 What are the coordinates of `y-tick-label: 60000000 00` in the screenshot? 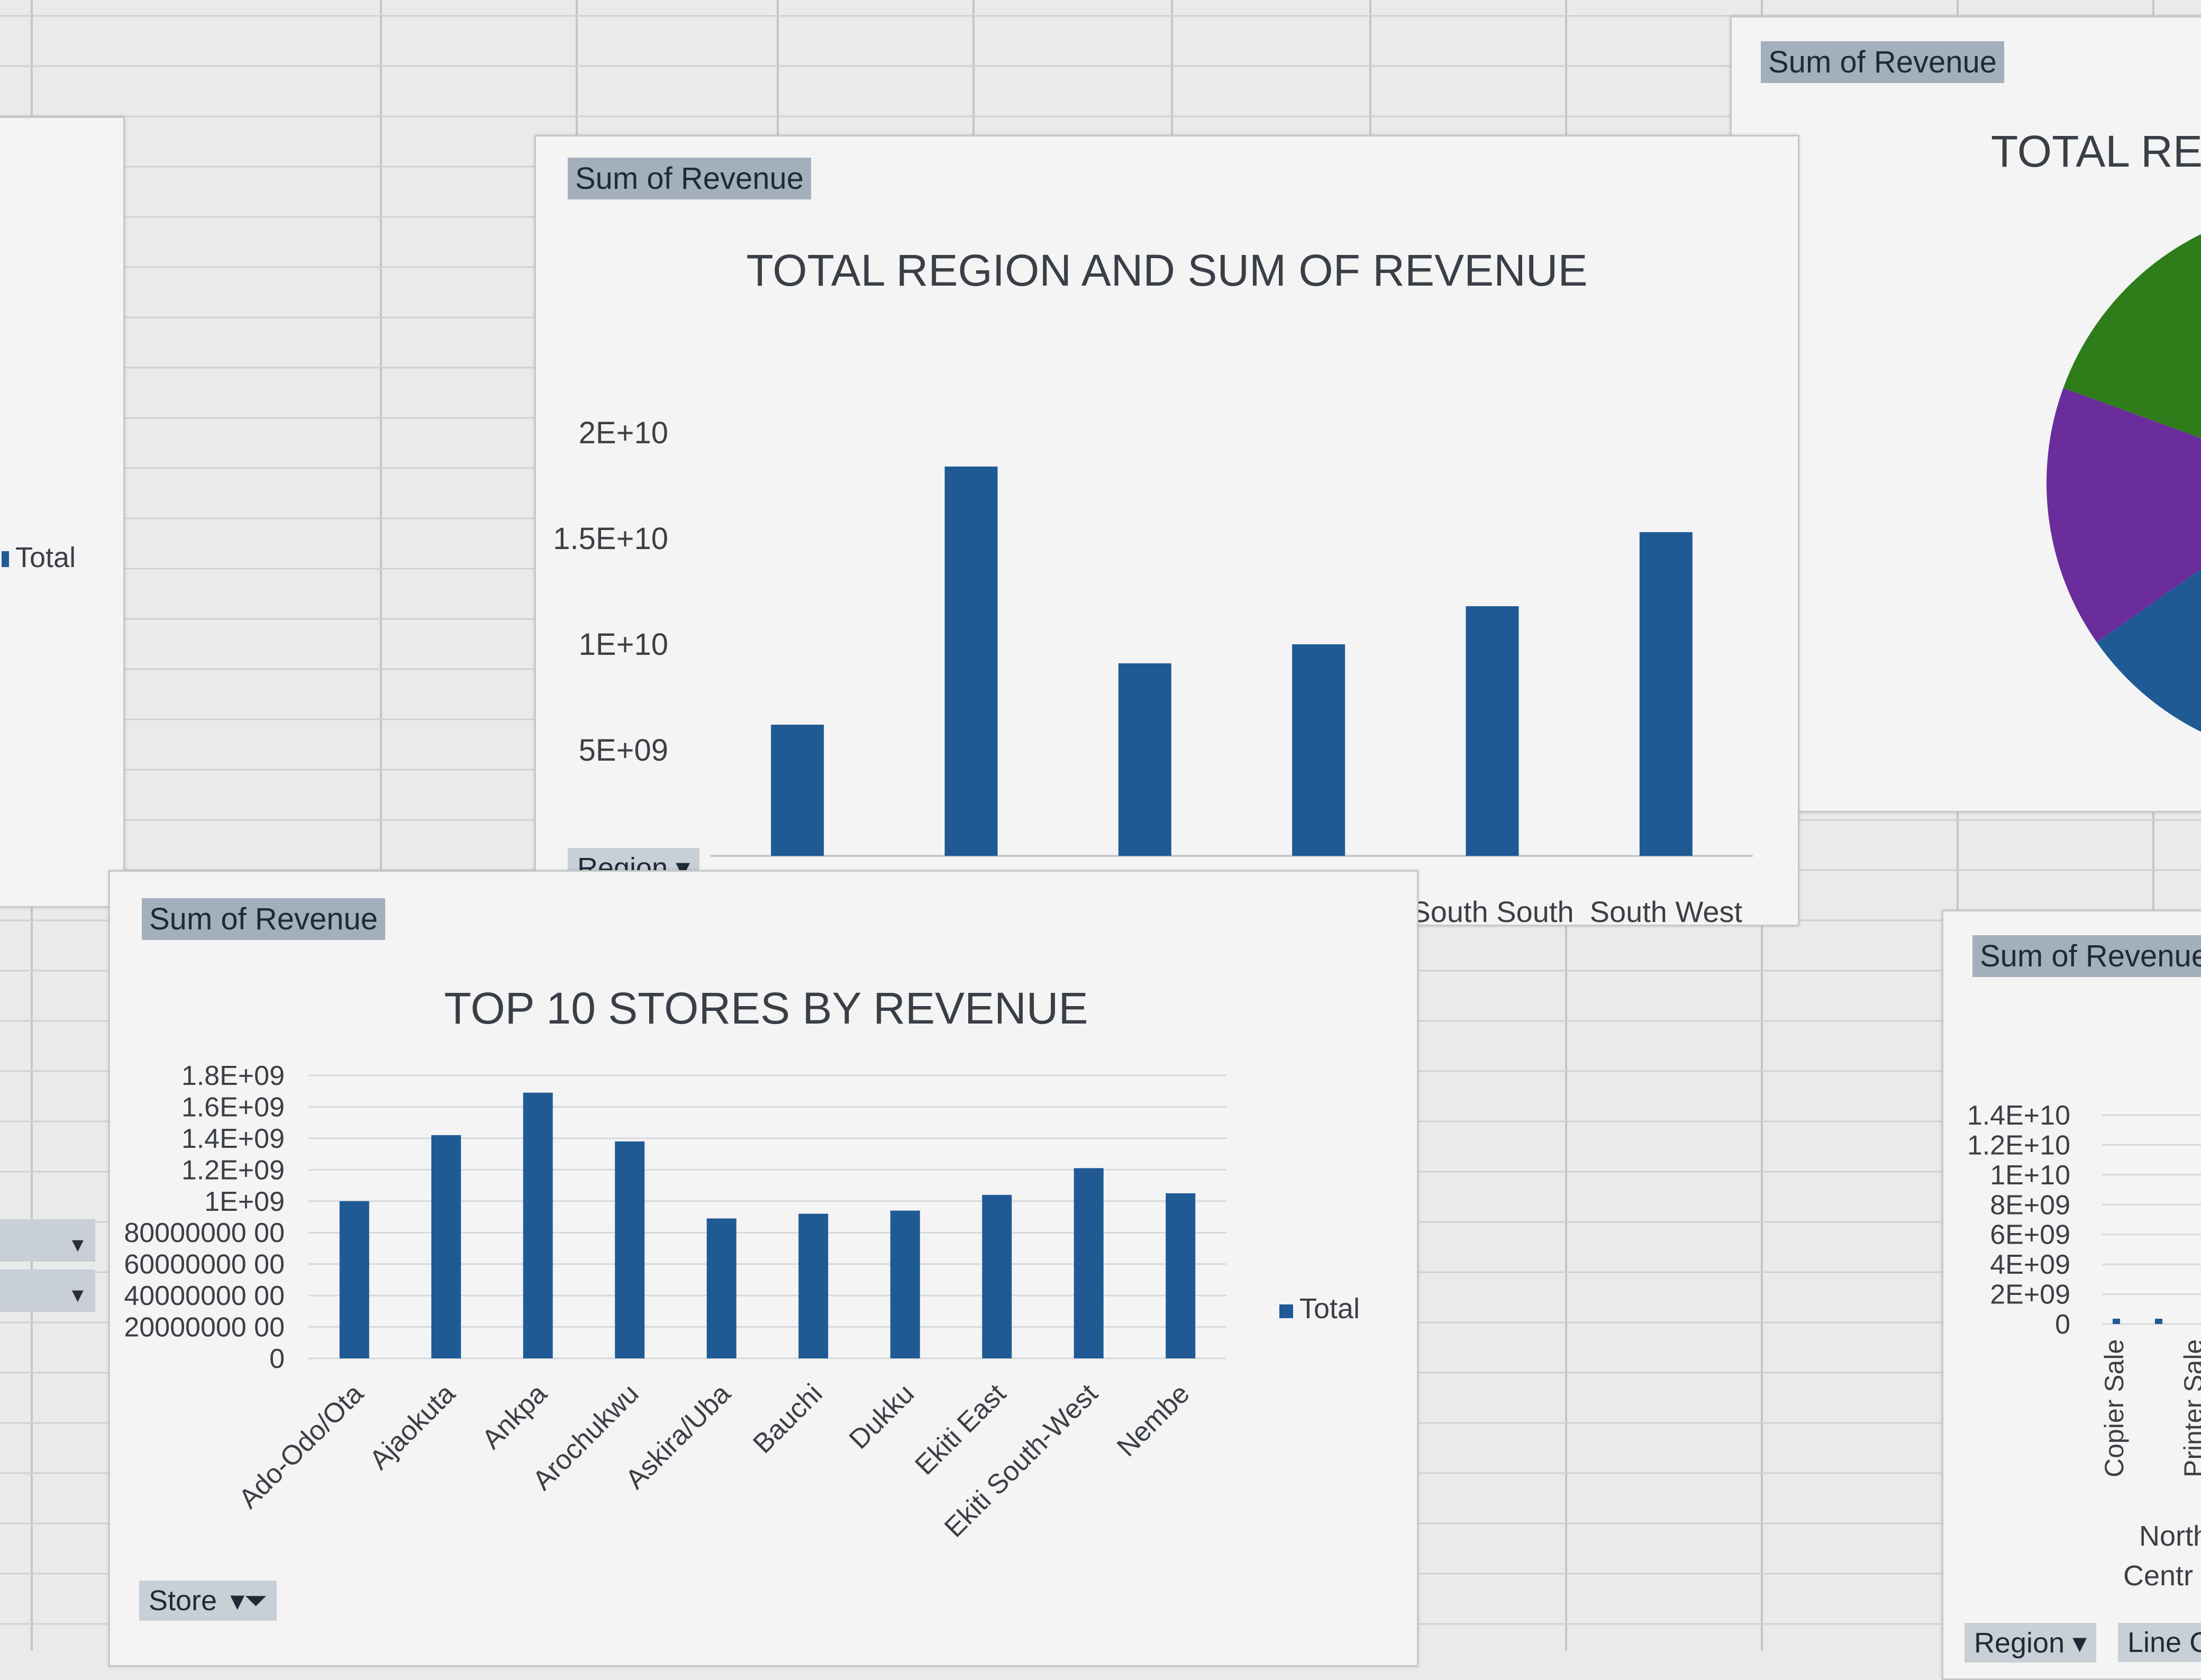 It's located at (204, 1264).